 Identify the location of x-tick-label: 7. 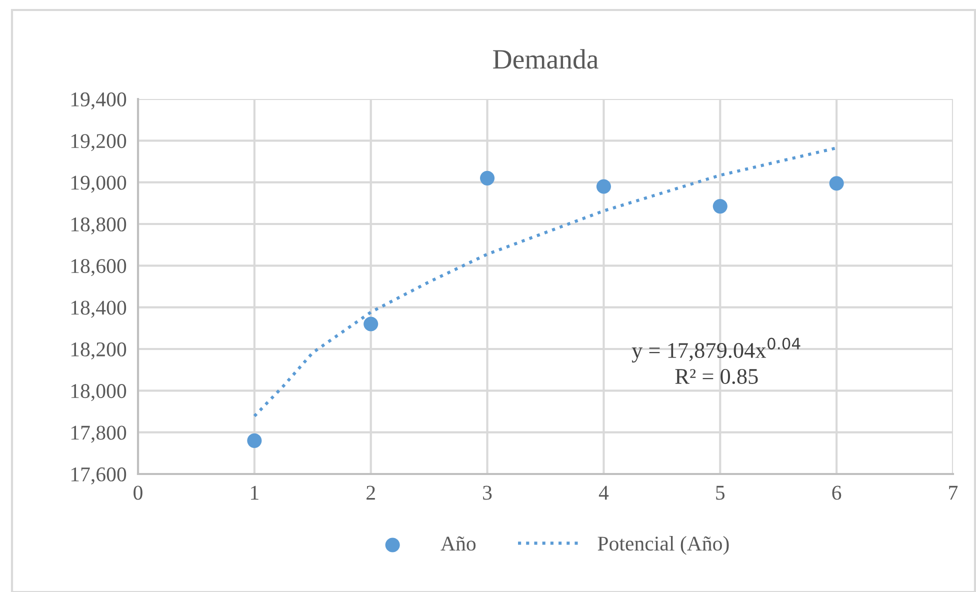
(953, 493).